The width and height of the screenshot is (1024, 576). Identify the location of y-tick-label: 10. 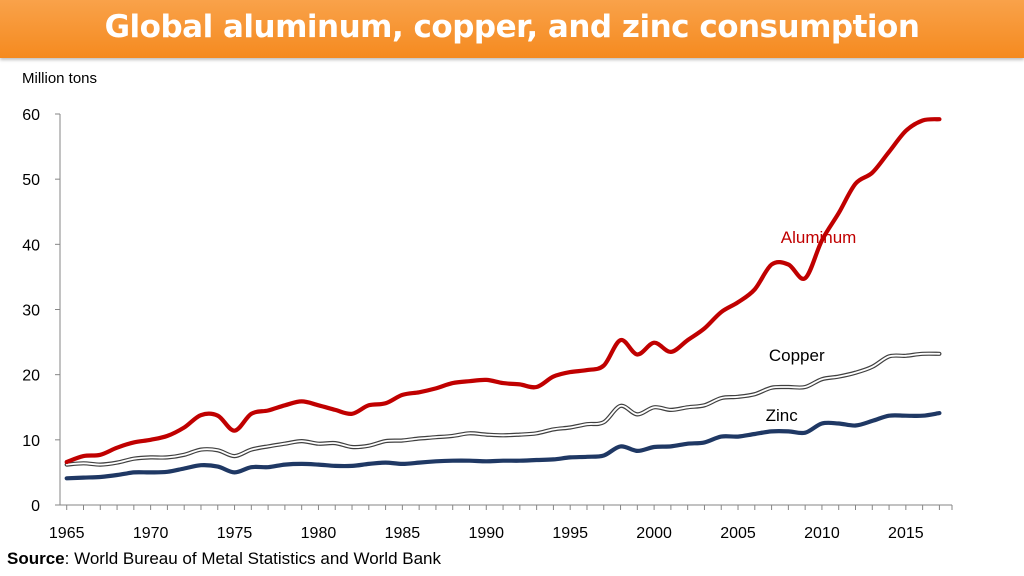
(31, 441).